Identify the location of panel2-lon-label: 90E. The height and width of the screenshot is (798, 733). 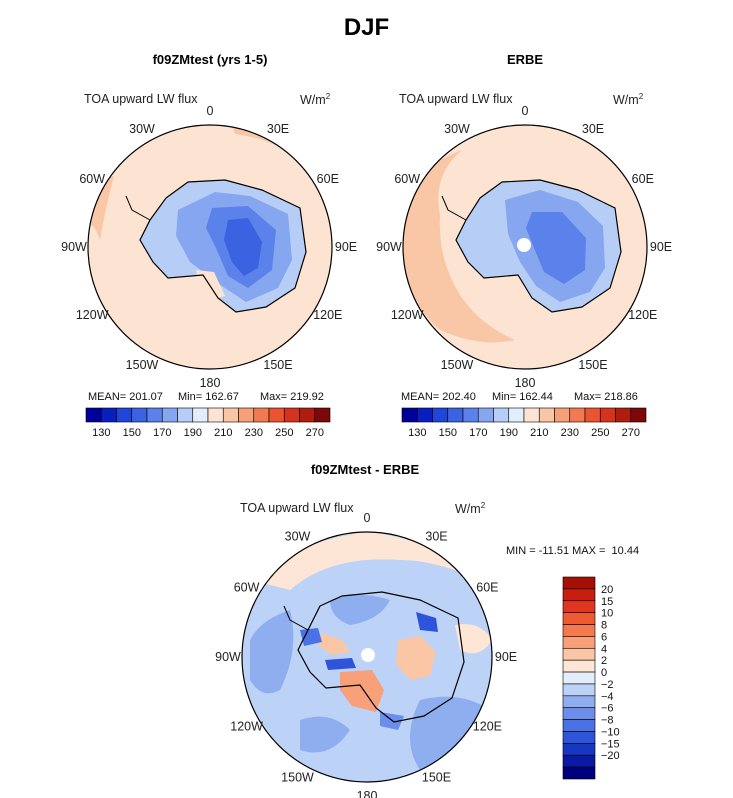
(661, 247).